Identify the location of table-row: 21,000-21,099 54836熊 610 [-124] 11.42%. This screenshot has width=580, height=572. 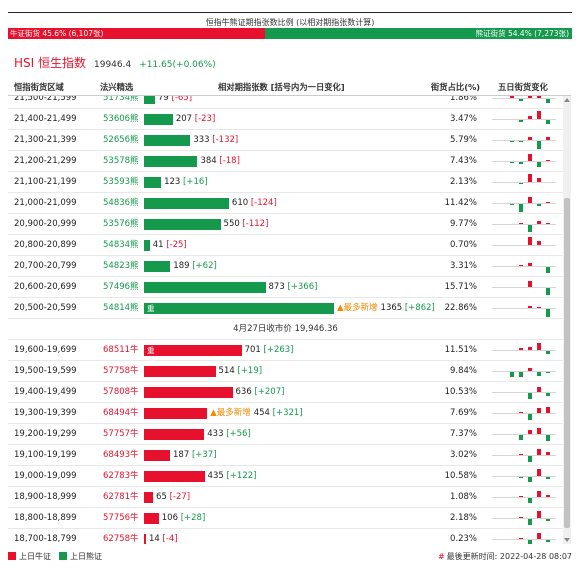
(285, 203).